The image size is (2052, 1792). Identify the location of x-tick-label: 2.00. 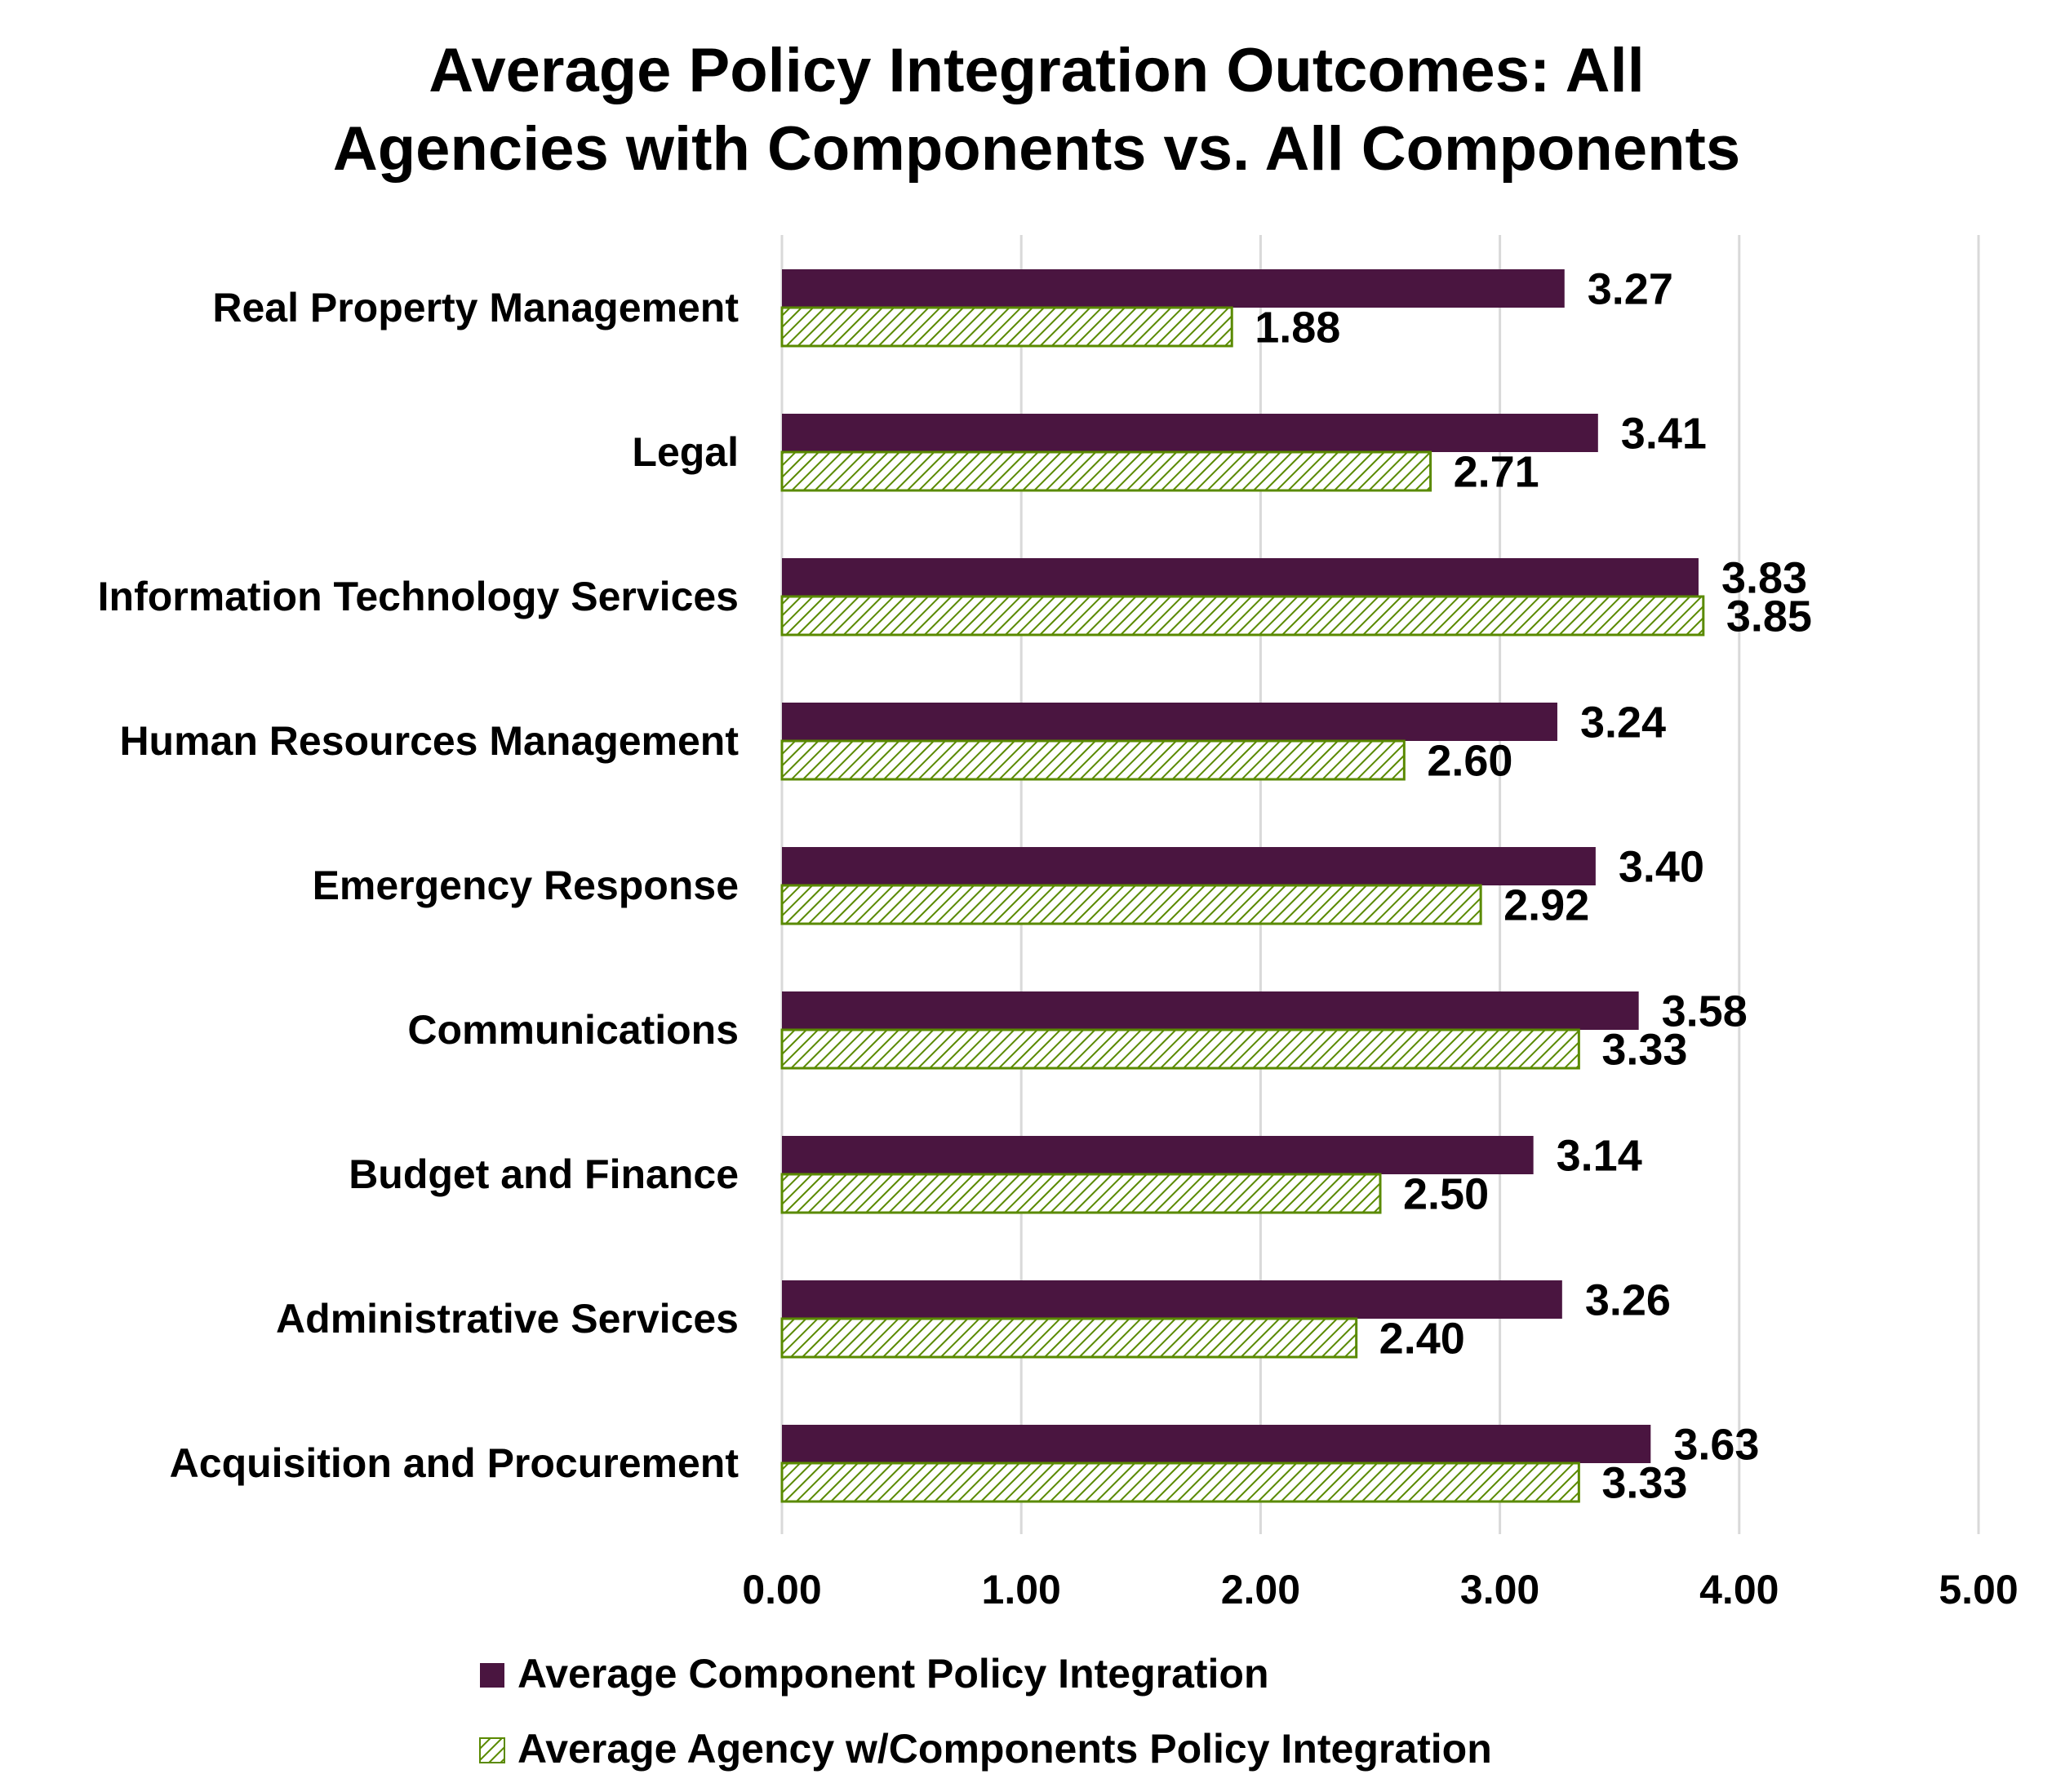
(1260, 1590).